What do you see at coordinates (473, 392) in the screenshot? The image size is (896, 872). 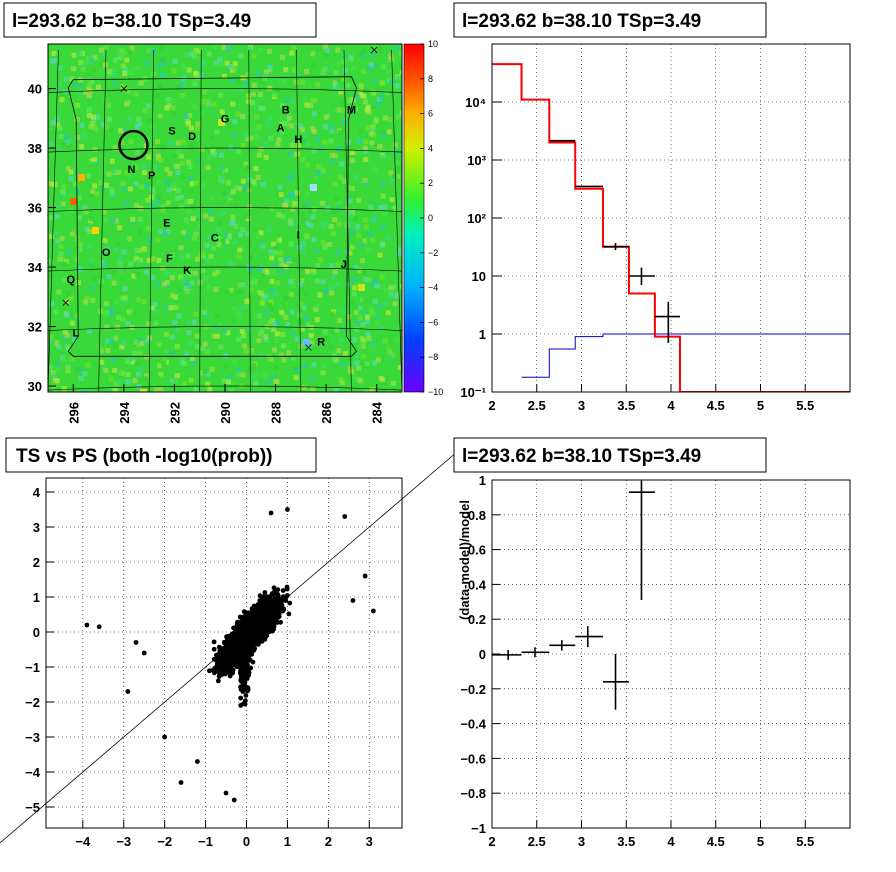 I see `spectrum-y-tick-label: 10⁻¹` at bounding box center [473, 392].